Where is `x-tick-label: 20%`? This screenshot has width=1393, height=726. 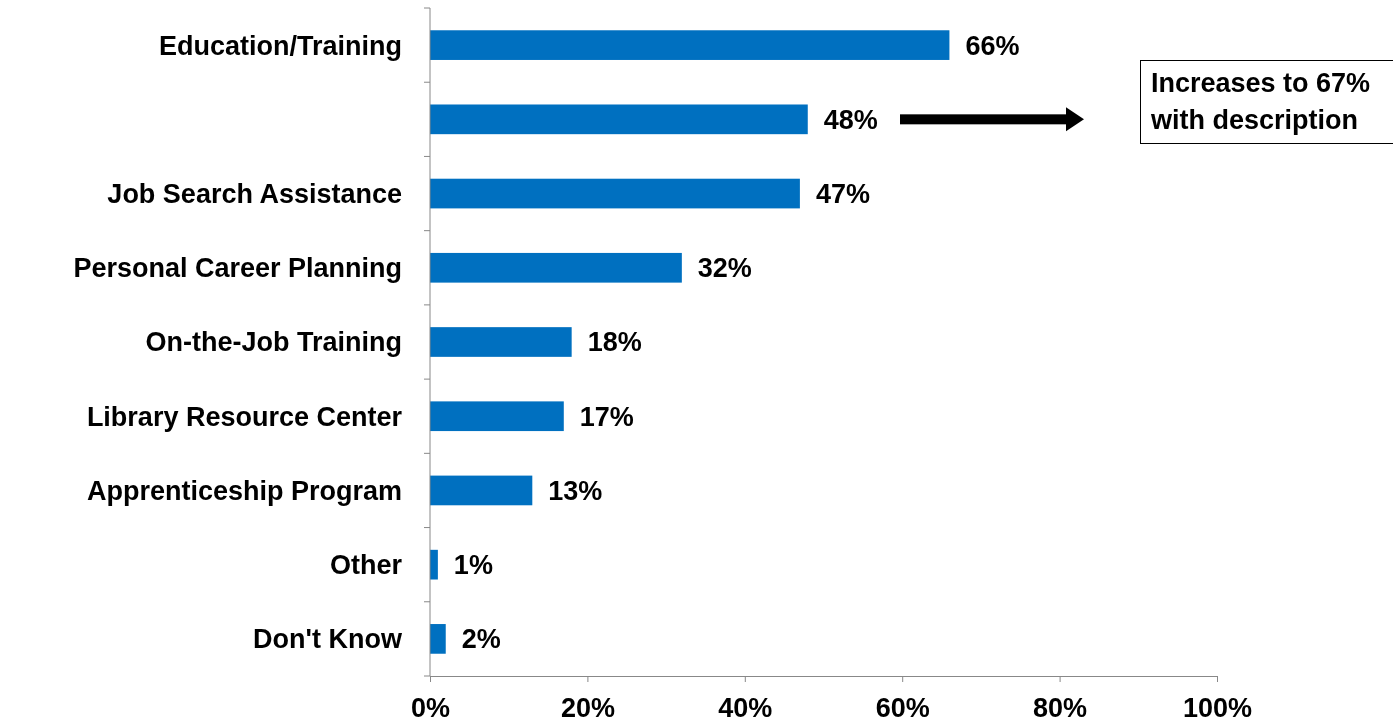 x-tick-label: 20% is located at coordinates (587, 708).